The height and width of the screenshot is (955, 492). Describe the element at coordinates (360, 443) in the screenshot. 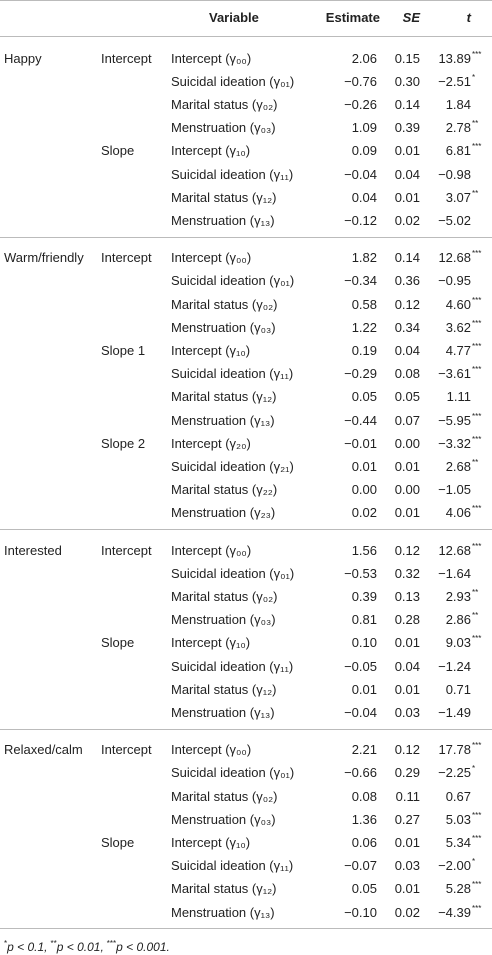

I see `estimate: −0.01` at that location.